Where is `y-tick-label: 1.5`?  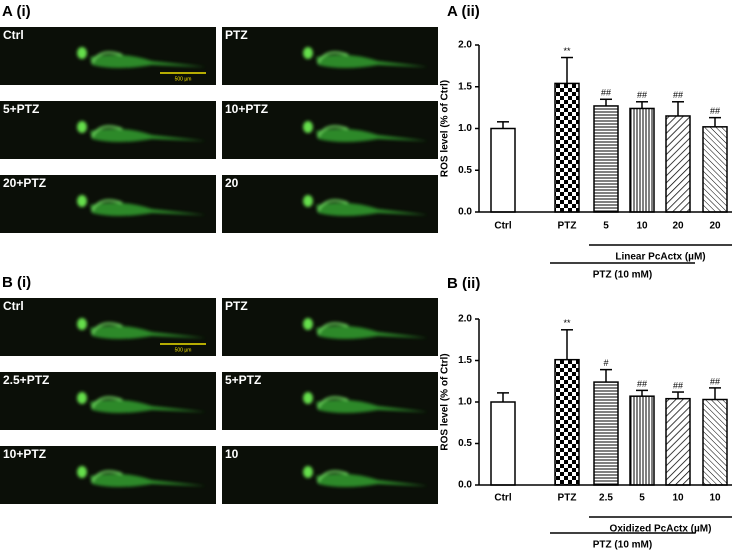 y-tick-label: 1.5 is located at coordinates (465, 360).